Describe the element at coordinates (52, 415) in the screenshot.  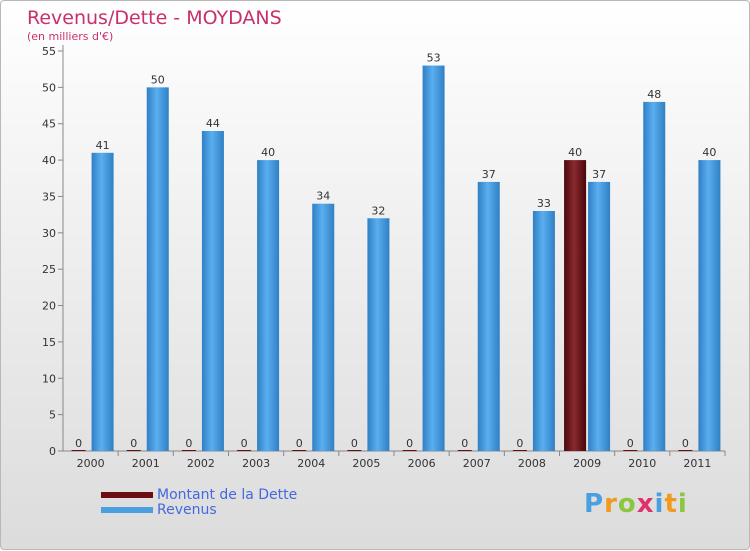
I see `y-tick-label: 5` at that location.